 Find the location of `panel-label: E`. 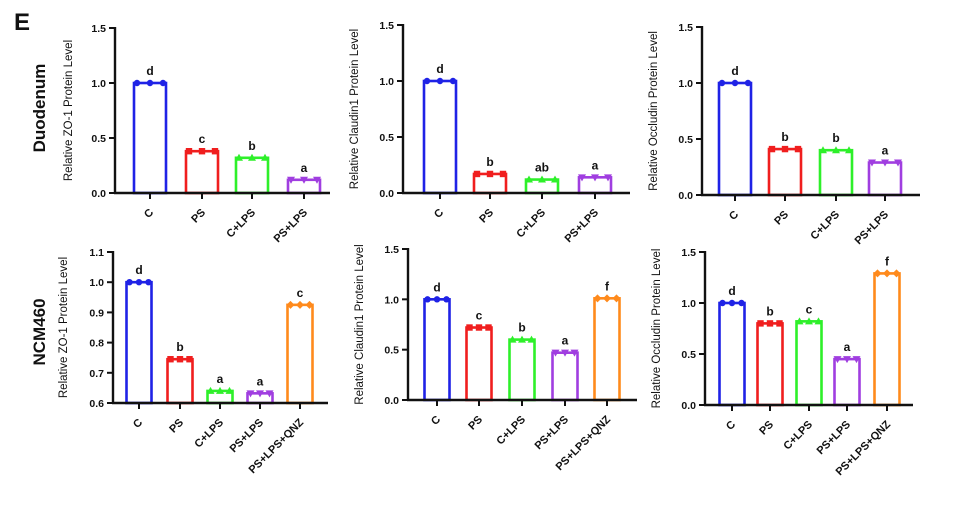

panel-label: E is located at coordinates (22, 22).